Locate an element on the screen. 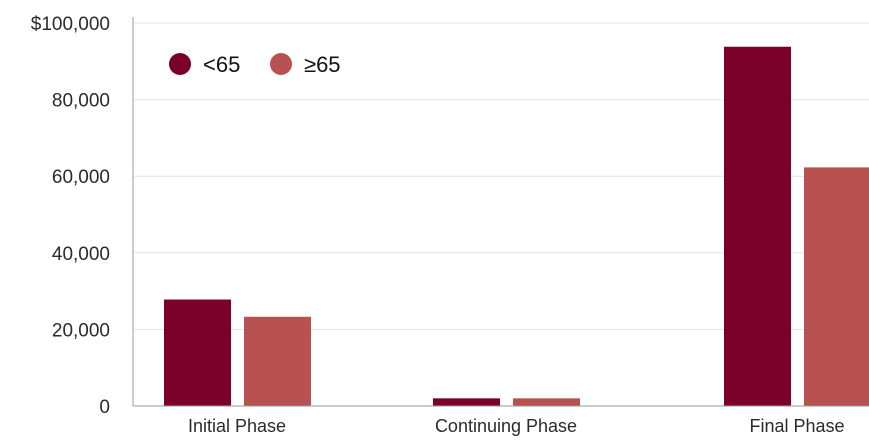 The image size is (869, 443). y-tick-label: 40,000 is located at coordinates (81, 254).